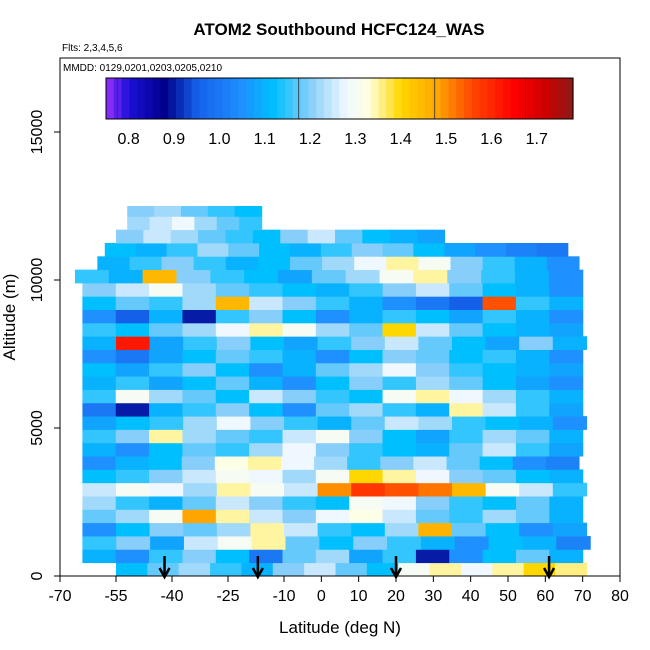 The height and width of the screenshot is (650, 650). What do you see at coordinates (44, 345) in the screenshot?
I see `y-axis: 0 5000 10000 15000` at bounding box center [44, 345].